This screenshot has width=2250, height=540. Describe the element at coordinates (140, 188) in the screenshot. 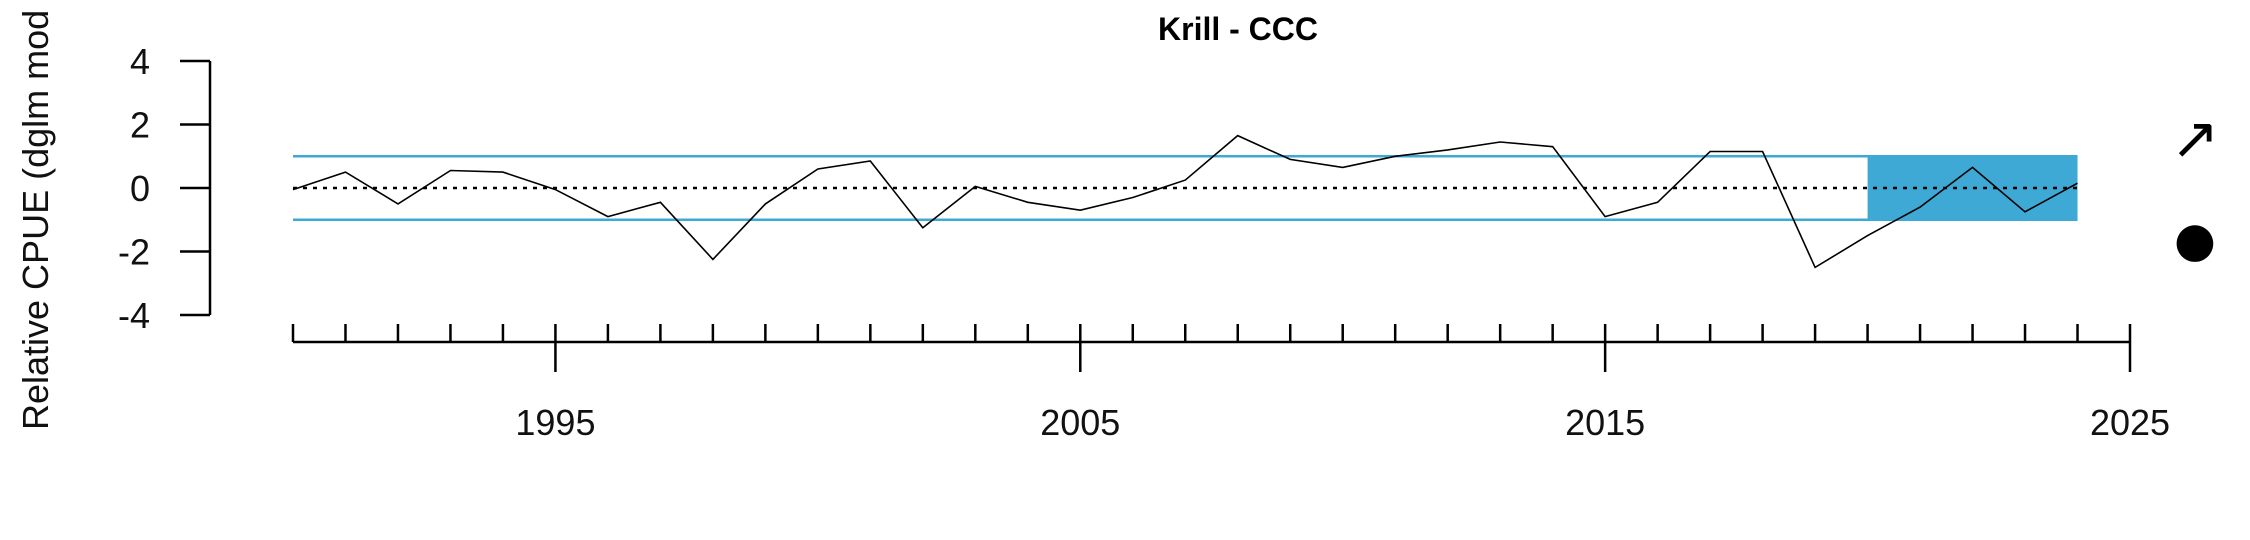

I see `y-tick-label: 0` at that location.